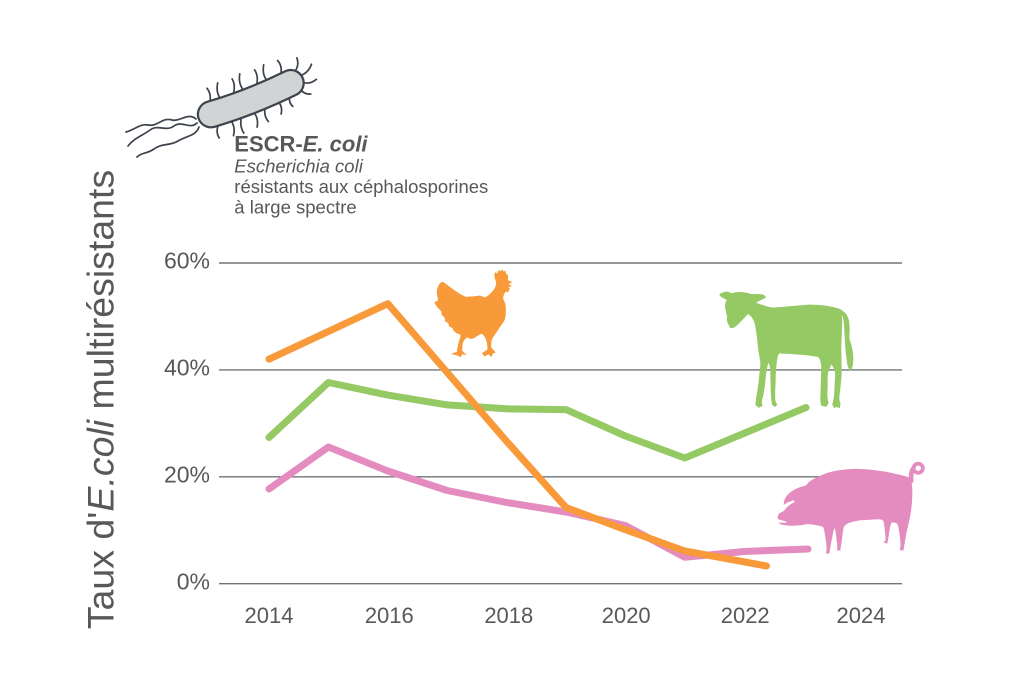 Image resolution: width=1024 pixels, height=693 pixels. Describe the element at coordinates (626, 615) in the screenshot. I see `svg-text: 2020` at that location.